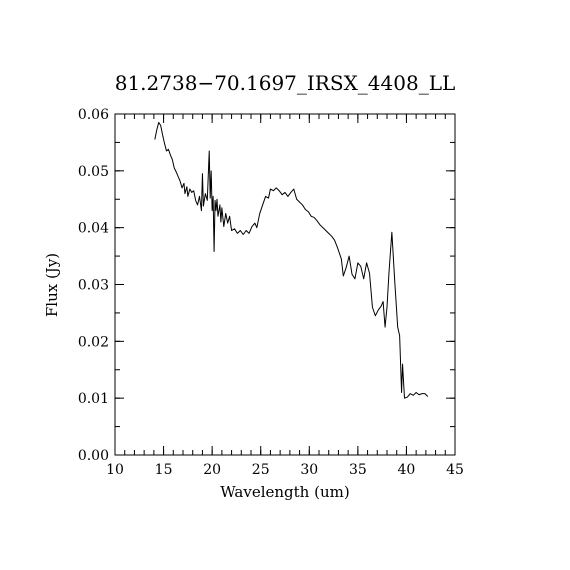 This screenshot has width=570, height=570. Describe the element at coordinates (261, 470) in the screenshot. I see `x-tick-label: 25` at that location.